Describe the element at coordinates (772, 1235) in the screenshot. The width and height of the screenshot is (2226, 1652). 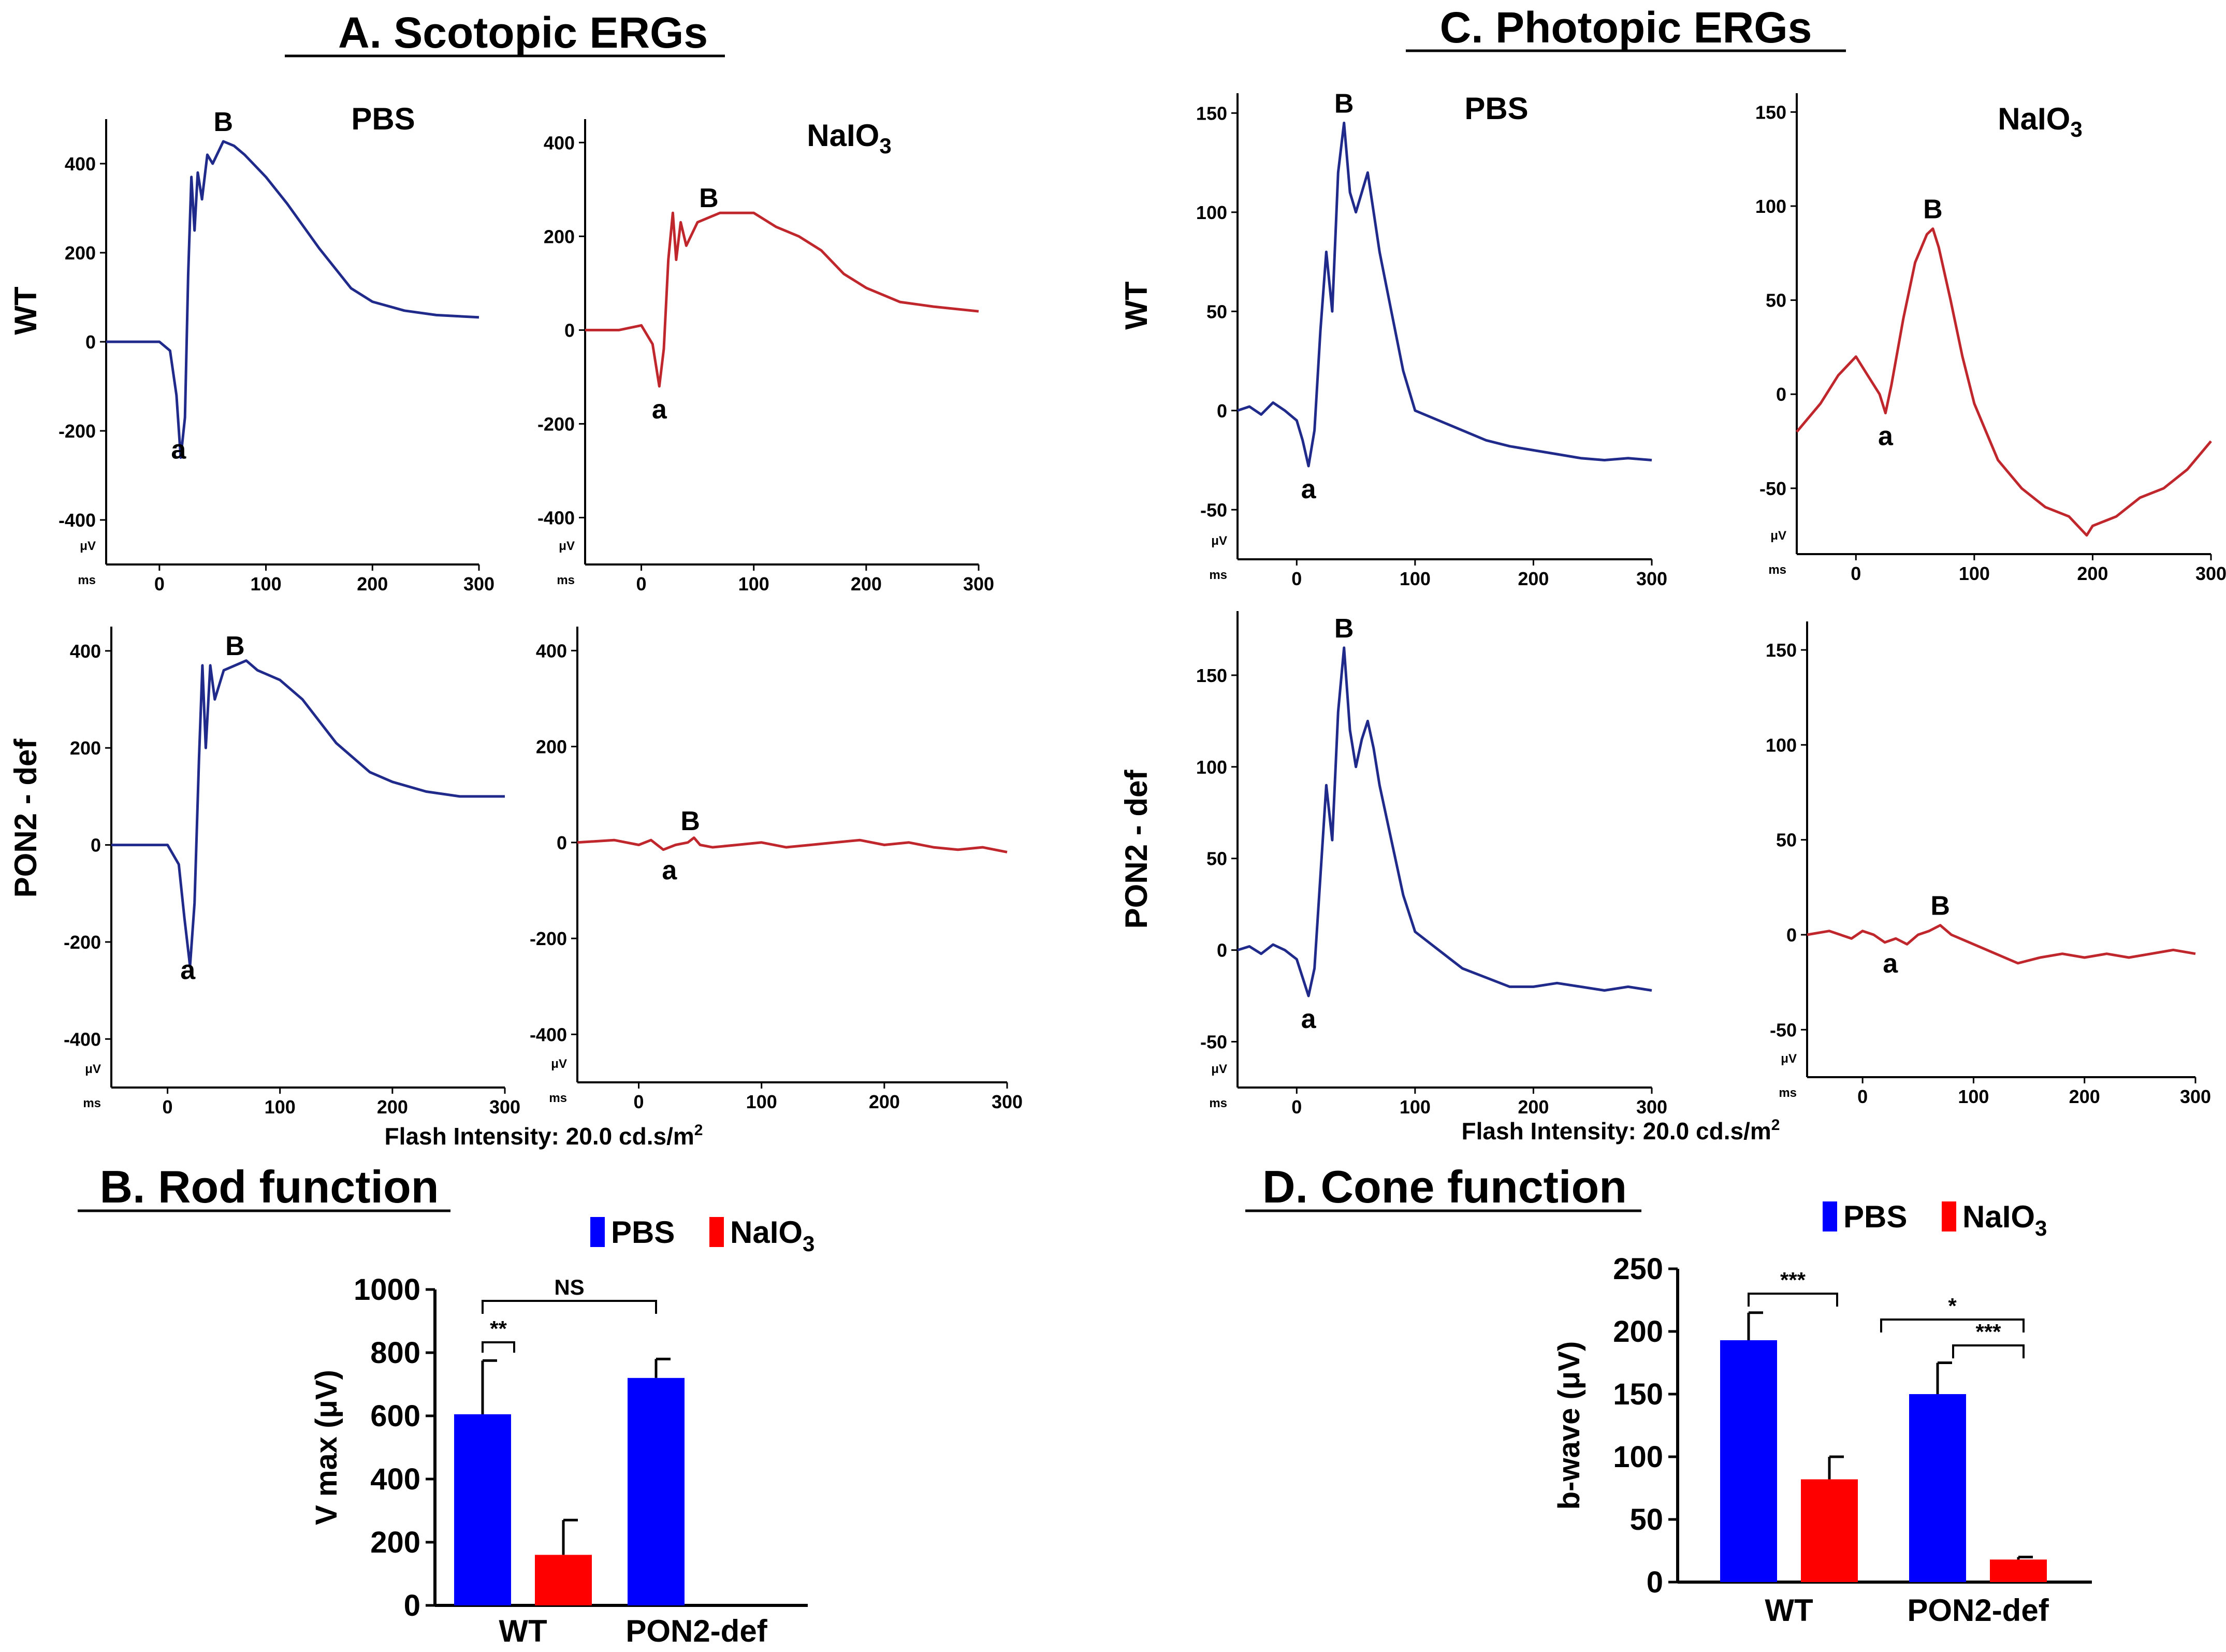
I see `legend-label: NaIO3` at that location.